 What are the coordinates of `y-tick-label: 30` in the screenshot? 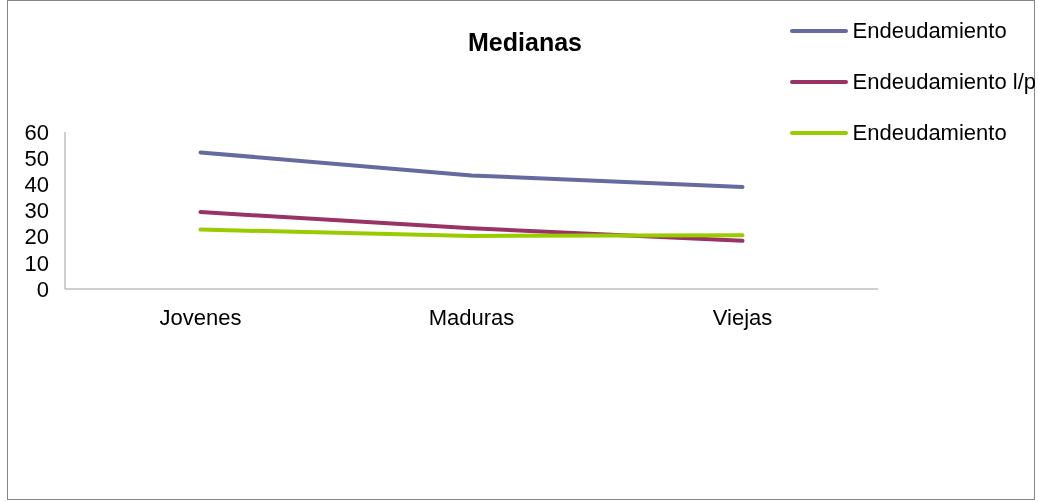 It's located at (36, 211).